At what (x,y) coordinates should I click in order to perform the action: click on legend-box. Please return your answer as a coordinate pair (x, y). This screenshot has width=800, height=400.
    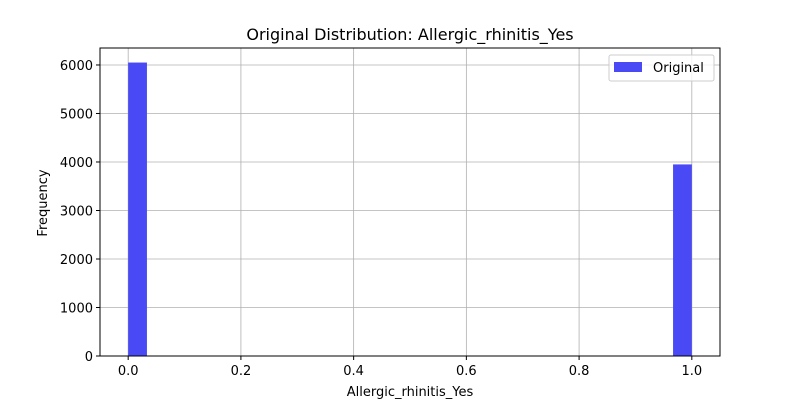
    Looking at the image, I should click on (661, 68).